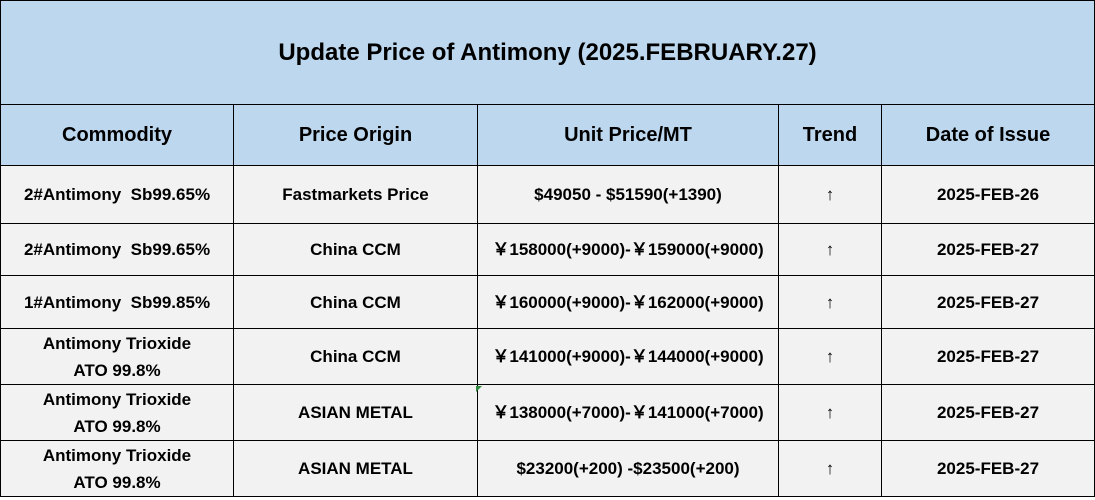 The width and height of the screenshot is (1095, 500). Describe the element at coordinates (628, 249) in the screenshot. I see `price-cell: ￥158000(+9000)-￥159000(+9000)` at that location.